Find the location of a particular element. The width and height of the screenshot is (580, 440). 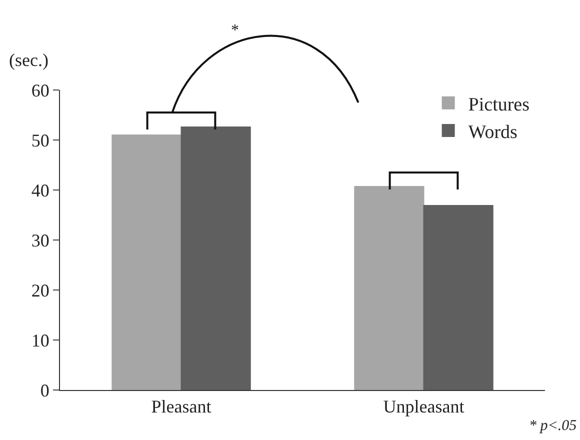

x-tick-label: Pleasant is located at coordinates (181, 406).